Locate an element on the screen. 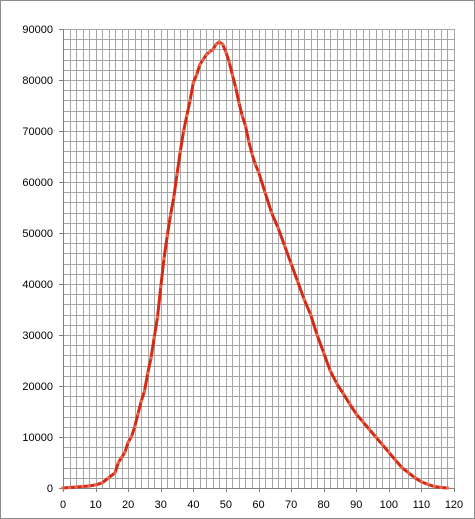 The width and height of the screenshot is (475, 519). x-tick-label: 0 is located at coordinates (63, 505).